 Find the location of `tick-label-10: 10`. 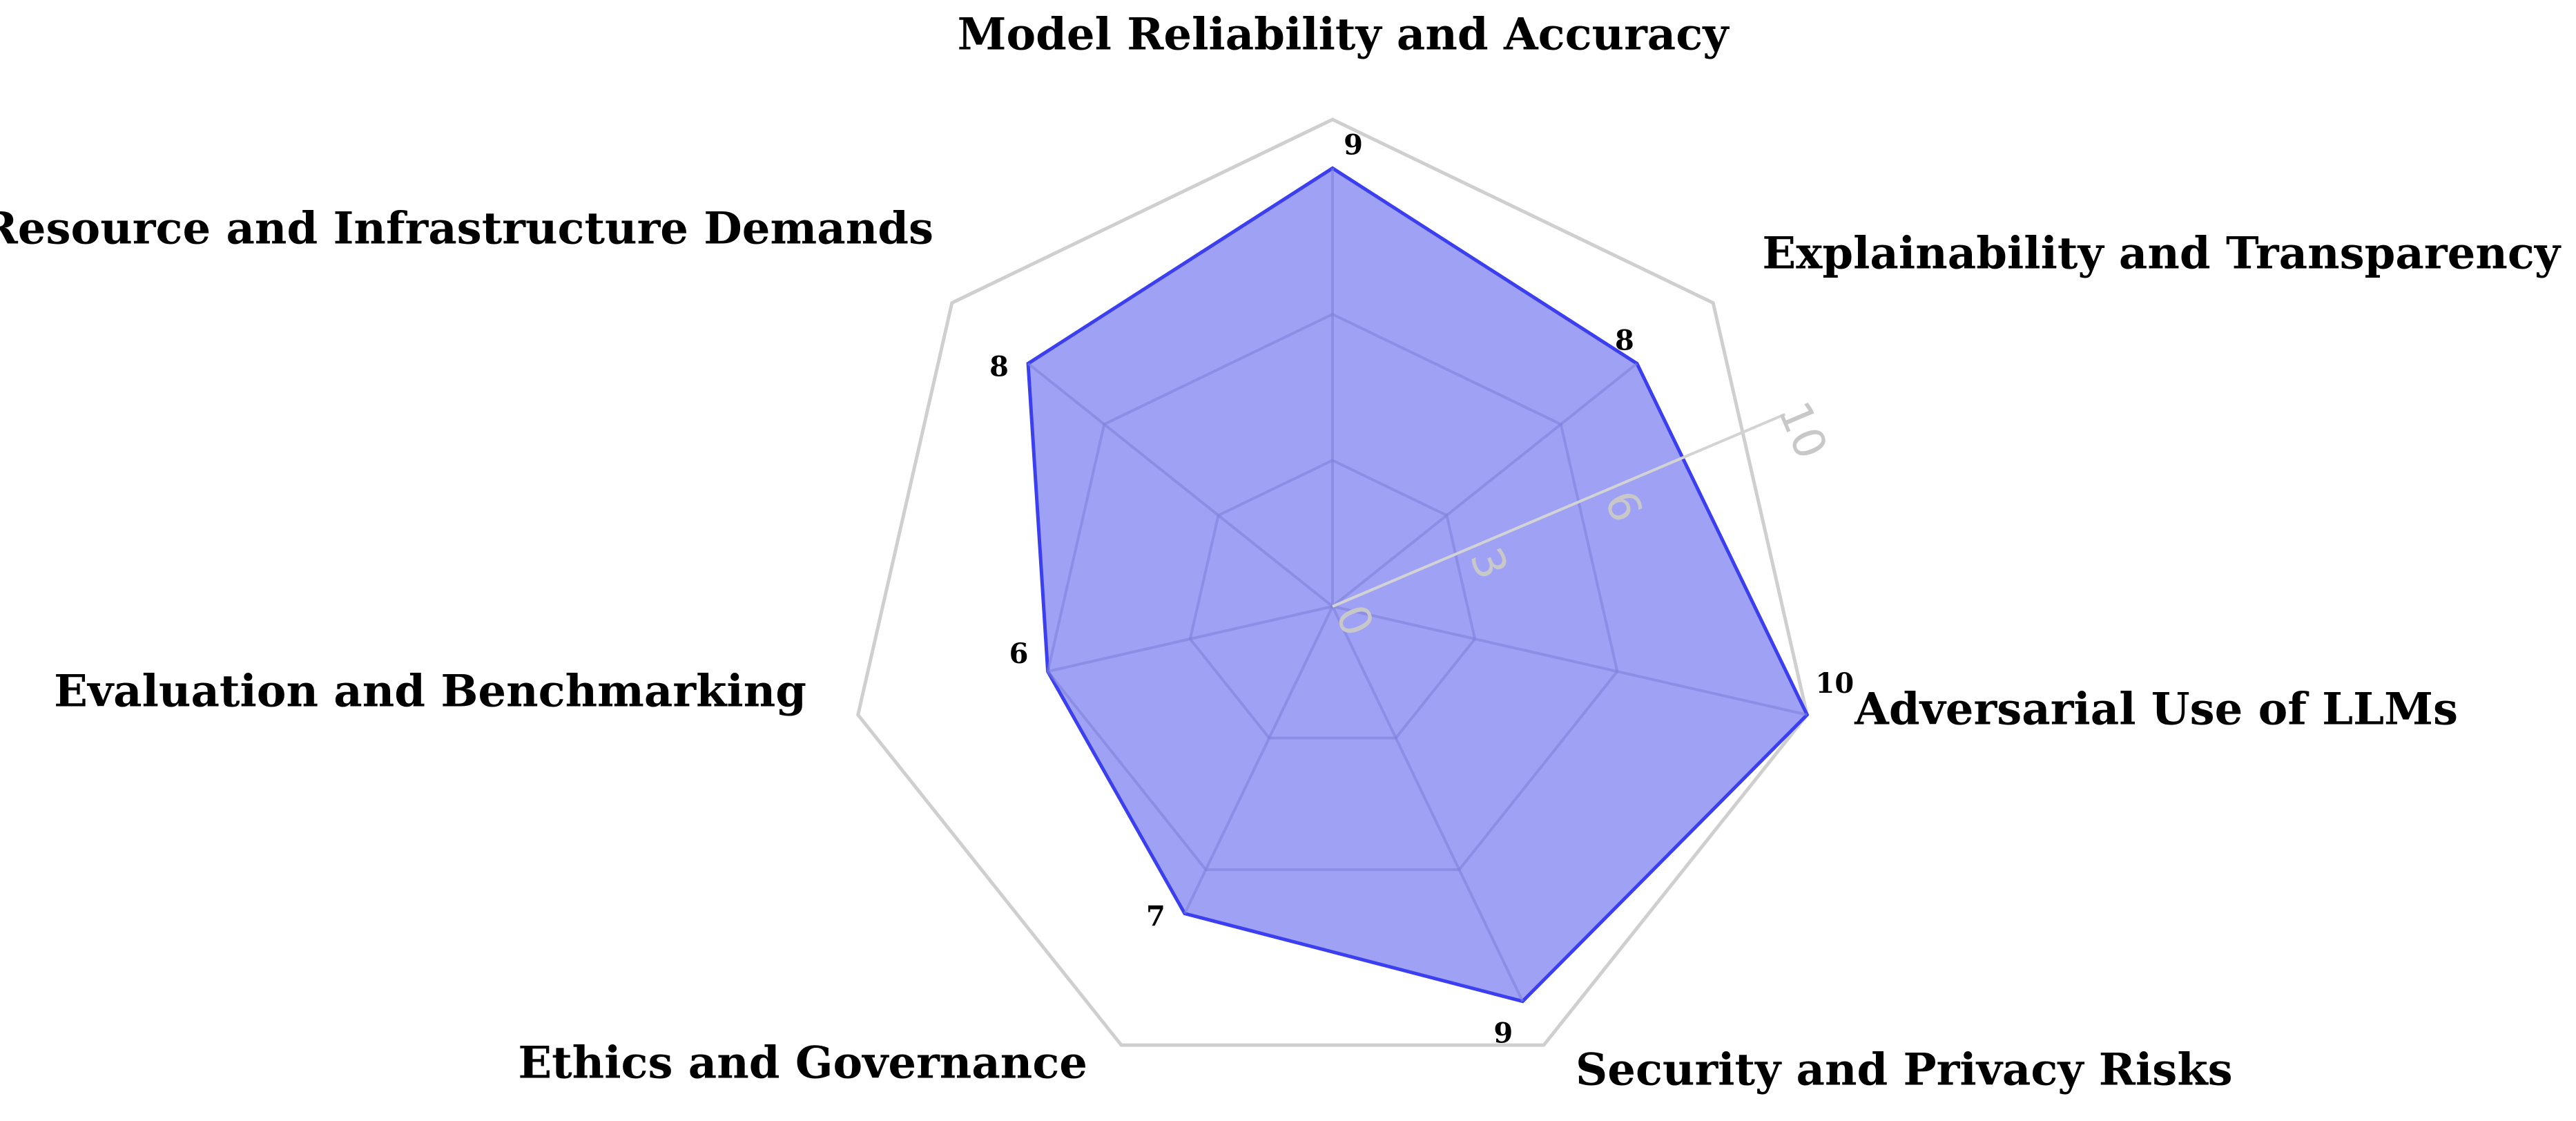

tick-label-10: 10 is located at coordinates (1803, 430).